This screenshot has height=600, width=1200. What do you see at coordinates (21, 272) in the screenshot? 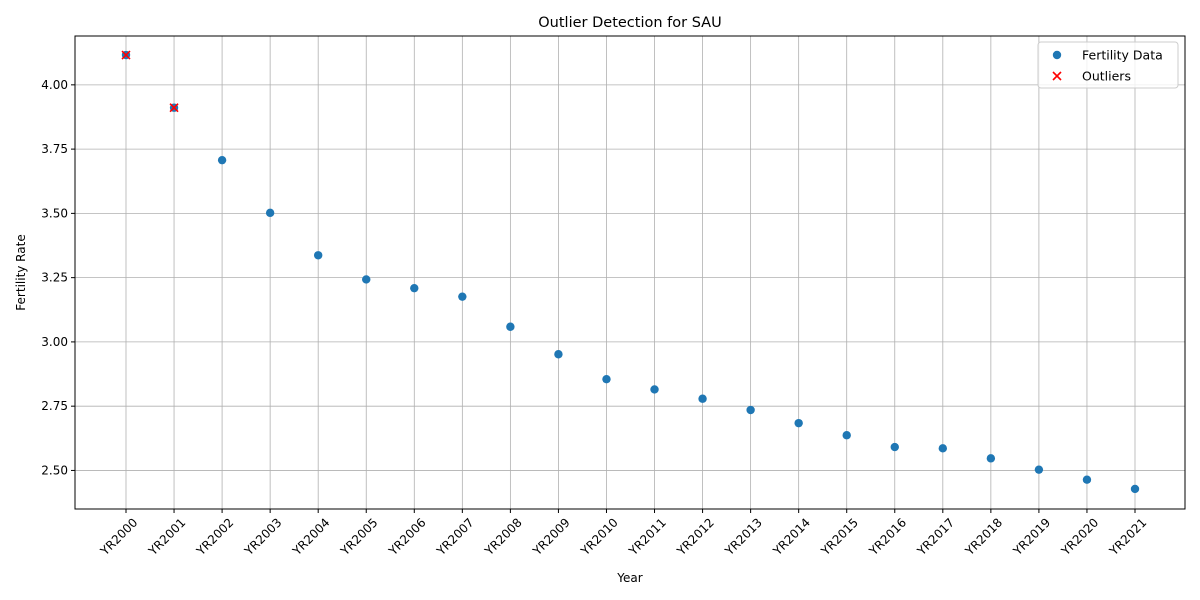
I see `y-axis-title: Fertility Rate` at bounding box center [21, 272].